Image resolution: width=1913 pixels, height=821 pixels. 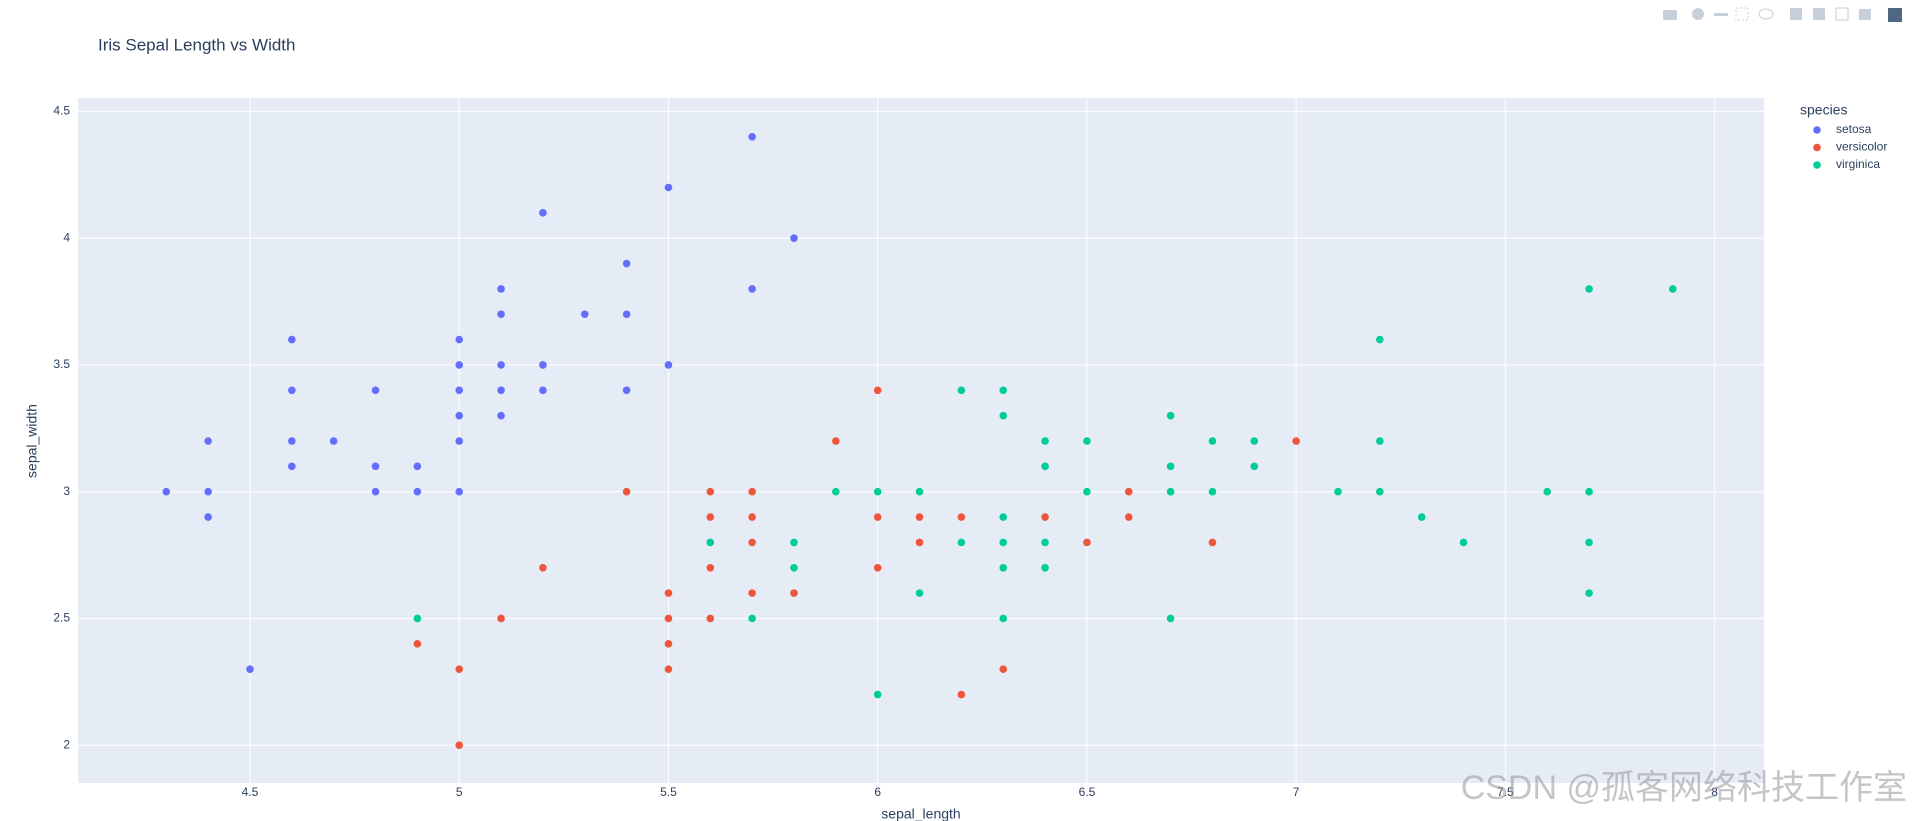 What do you see at coordinates (1796, 14) in the screenshot?
I see `zoom-in-icon` at bounding box center [1796, 14].